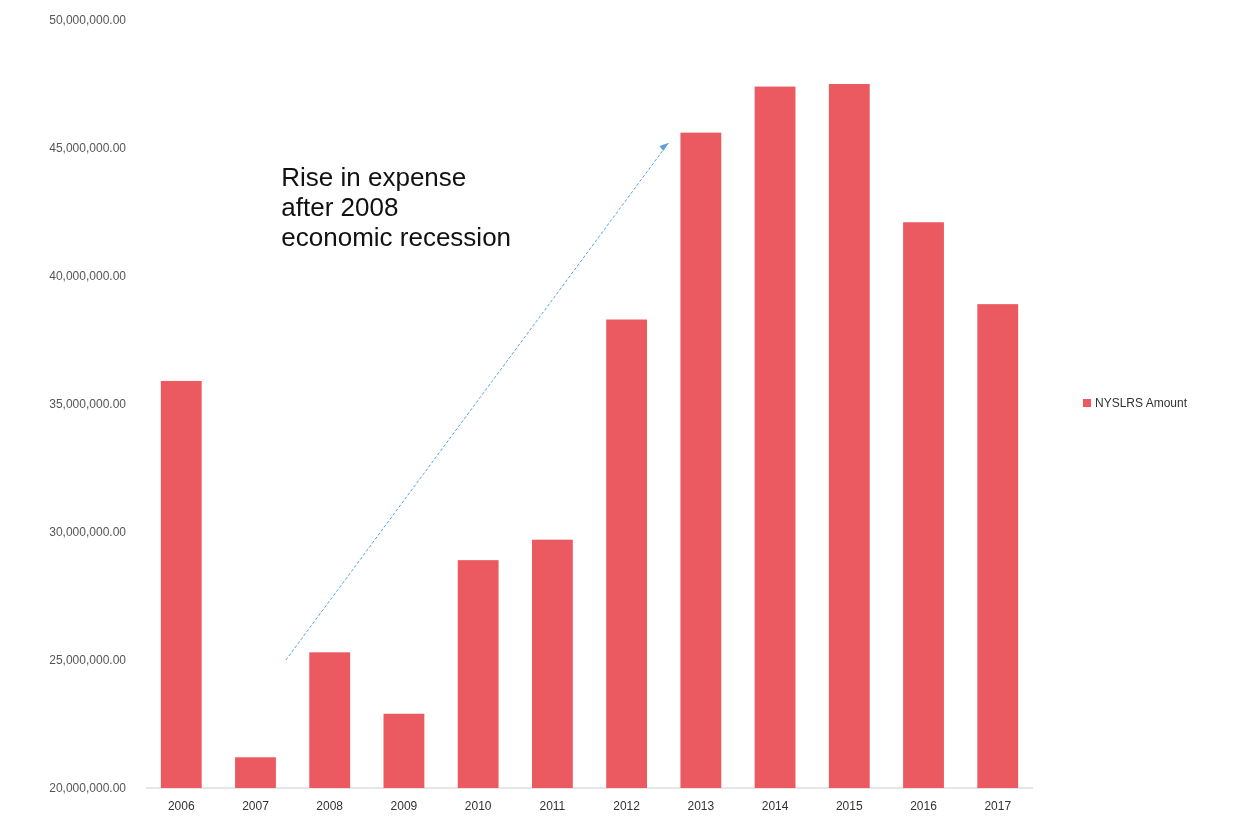 The height and width of the screenshot is (838, 1241). What do you see at coordinates (88, 404) in the screenshot?
I see `y-tick-label: 35,000,000.00` at bounding box center [88, 404].